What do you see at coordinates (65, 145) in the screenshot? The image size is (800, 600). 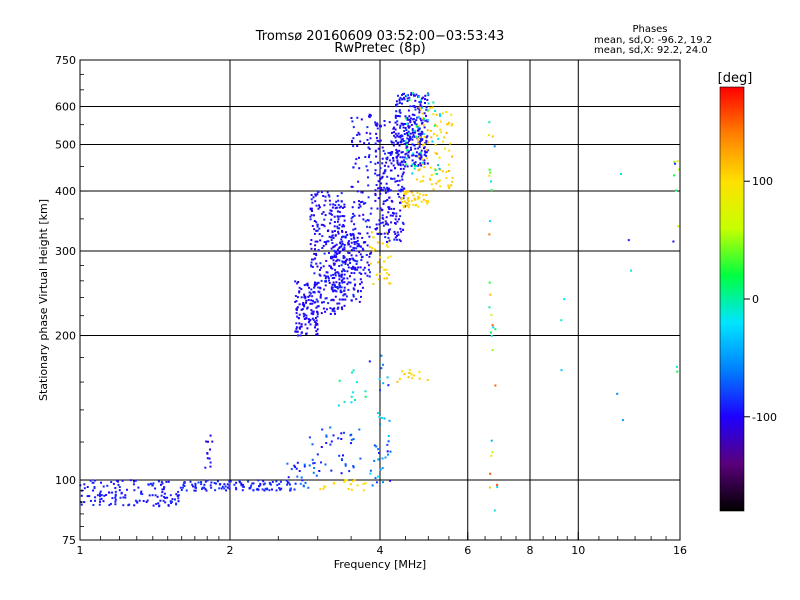 I see `y-tick-label: 500` at bounding box center [65, 145].